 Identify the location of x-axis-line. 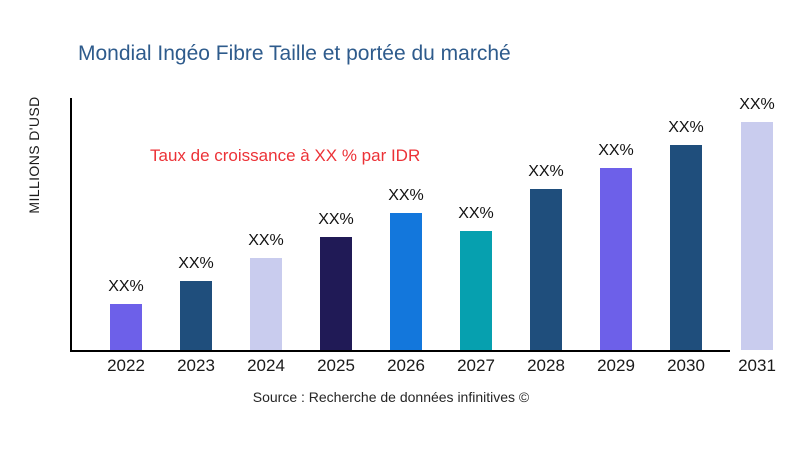
(400, 351).